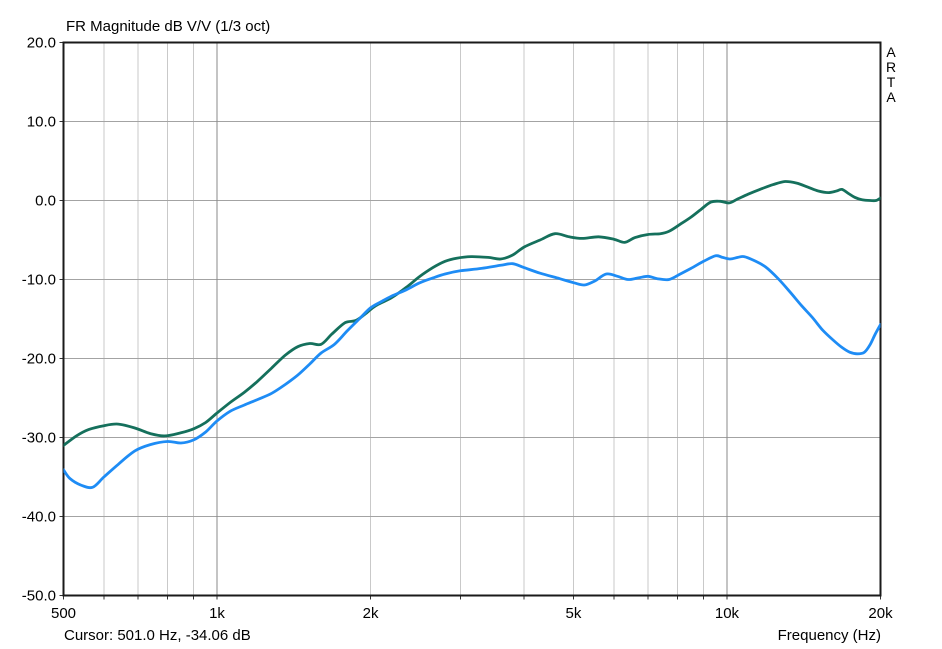 This screenshot has width=942, height=649. Describe the element at coordinates (880, 613) in the screenshot. I see `x-tick-label: 20k` at that location.